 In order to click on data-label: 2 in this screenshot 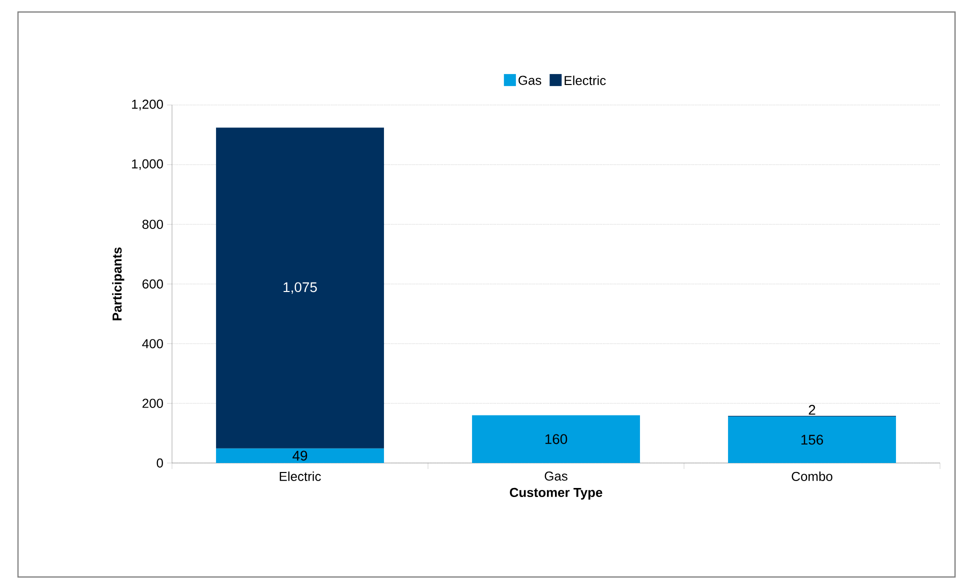, I will do `click(812, 409)`.